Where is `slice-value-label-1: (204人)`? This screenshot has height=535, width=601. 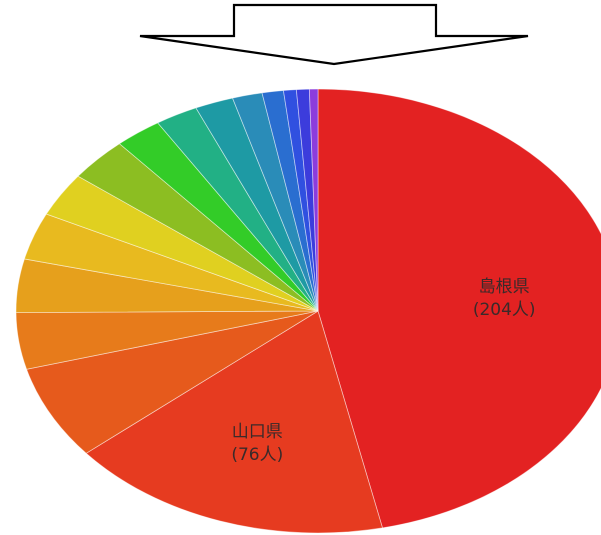
slice-value-label-1: (204人) is located at coordinates (504, 310).